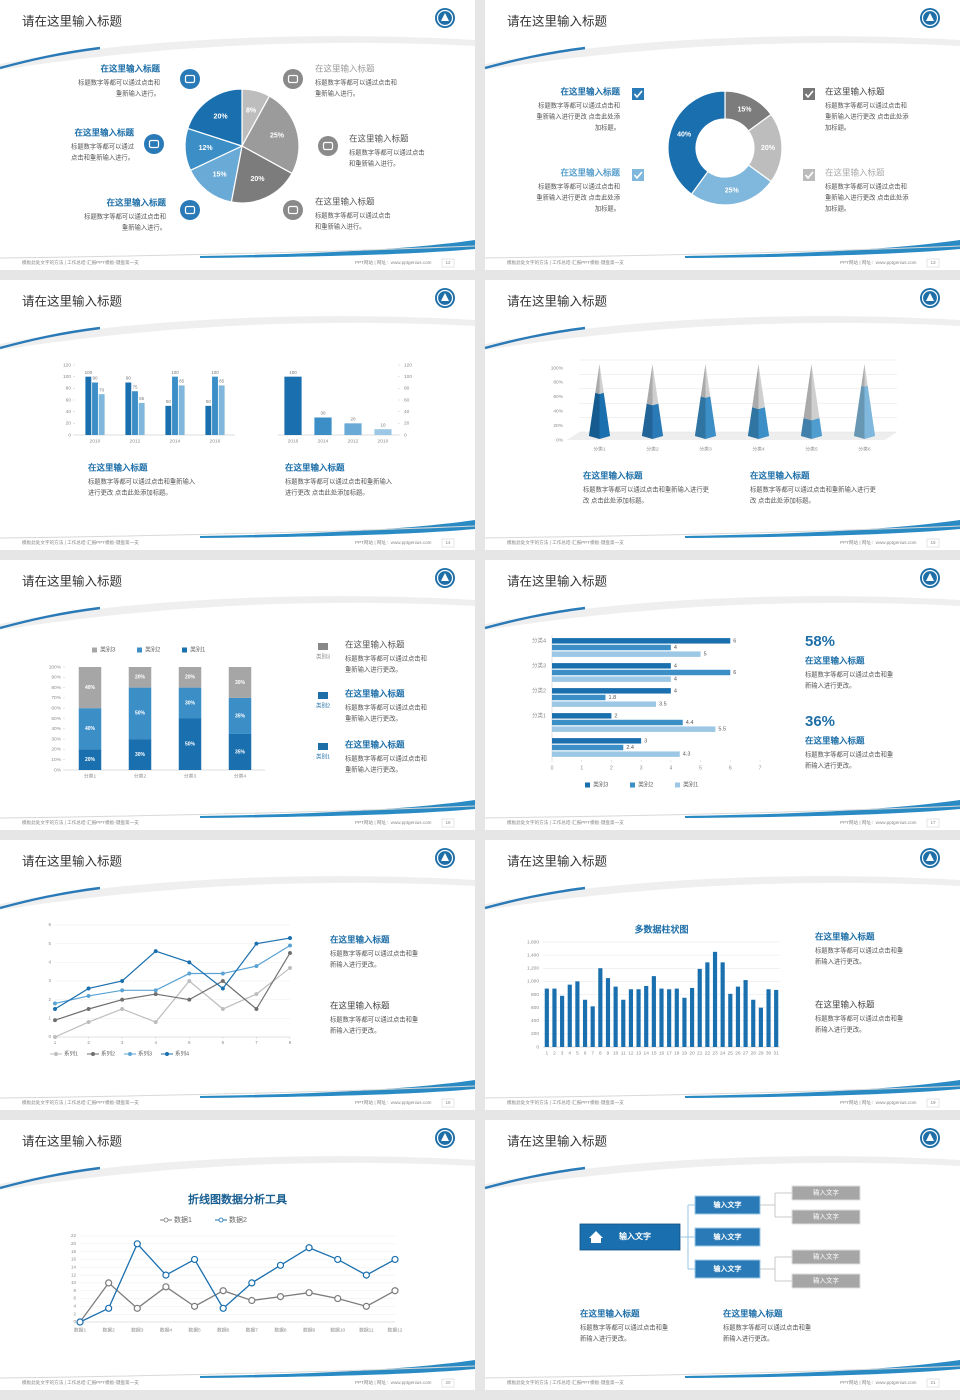 This screenshot has width=960, height=1400. Describe the element at coordinates (677, 1053) in the screenshot. I see `category-label: 18` at that location.